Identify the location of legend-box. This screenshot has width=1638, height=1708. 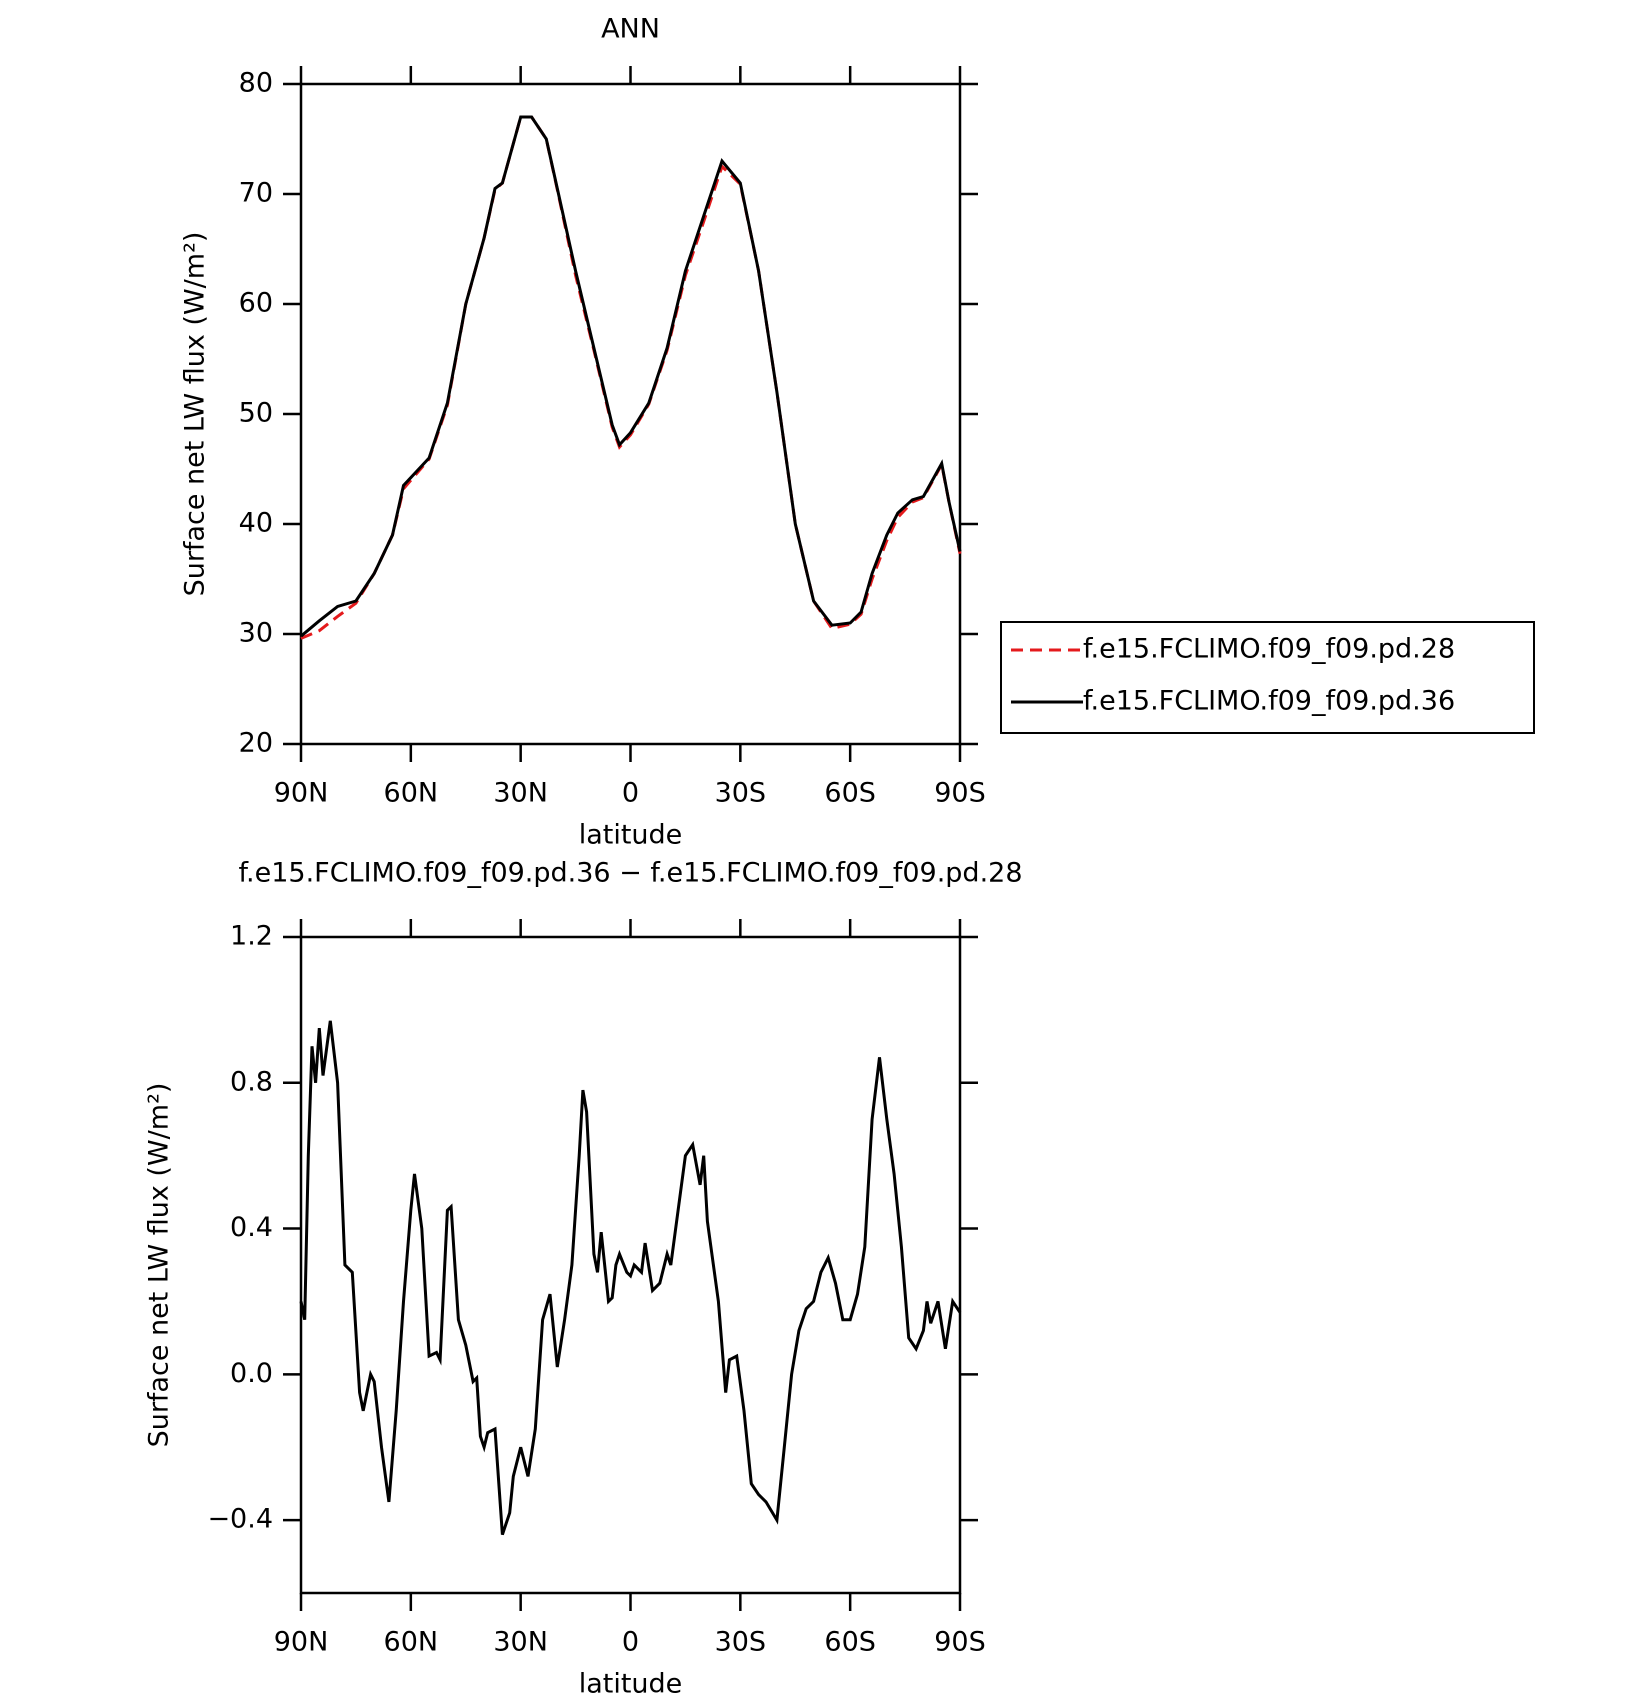
(1267, 677).